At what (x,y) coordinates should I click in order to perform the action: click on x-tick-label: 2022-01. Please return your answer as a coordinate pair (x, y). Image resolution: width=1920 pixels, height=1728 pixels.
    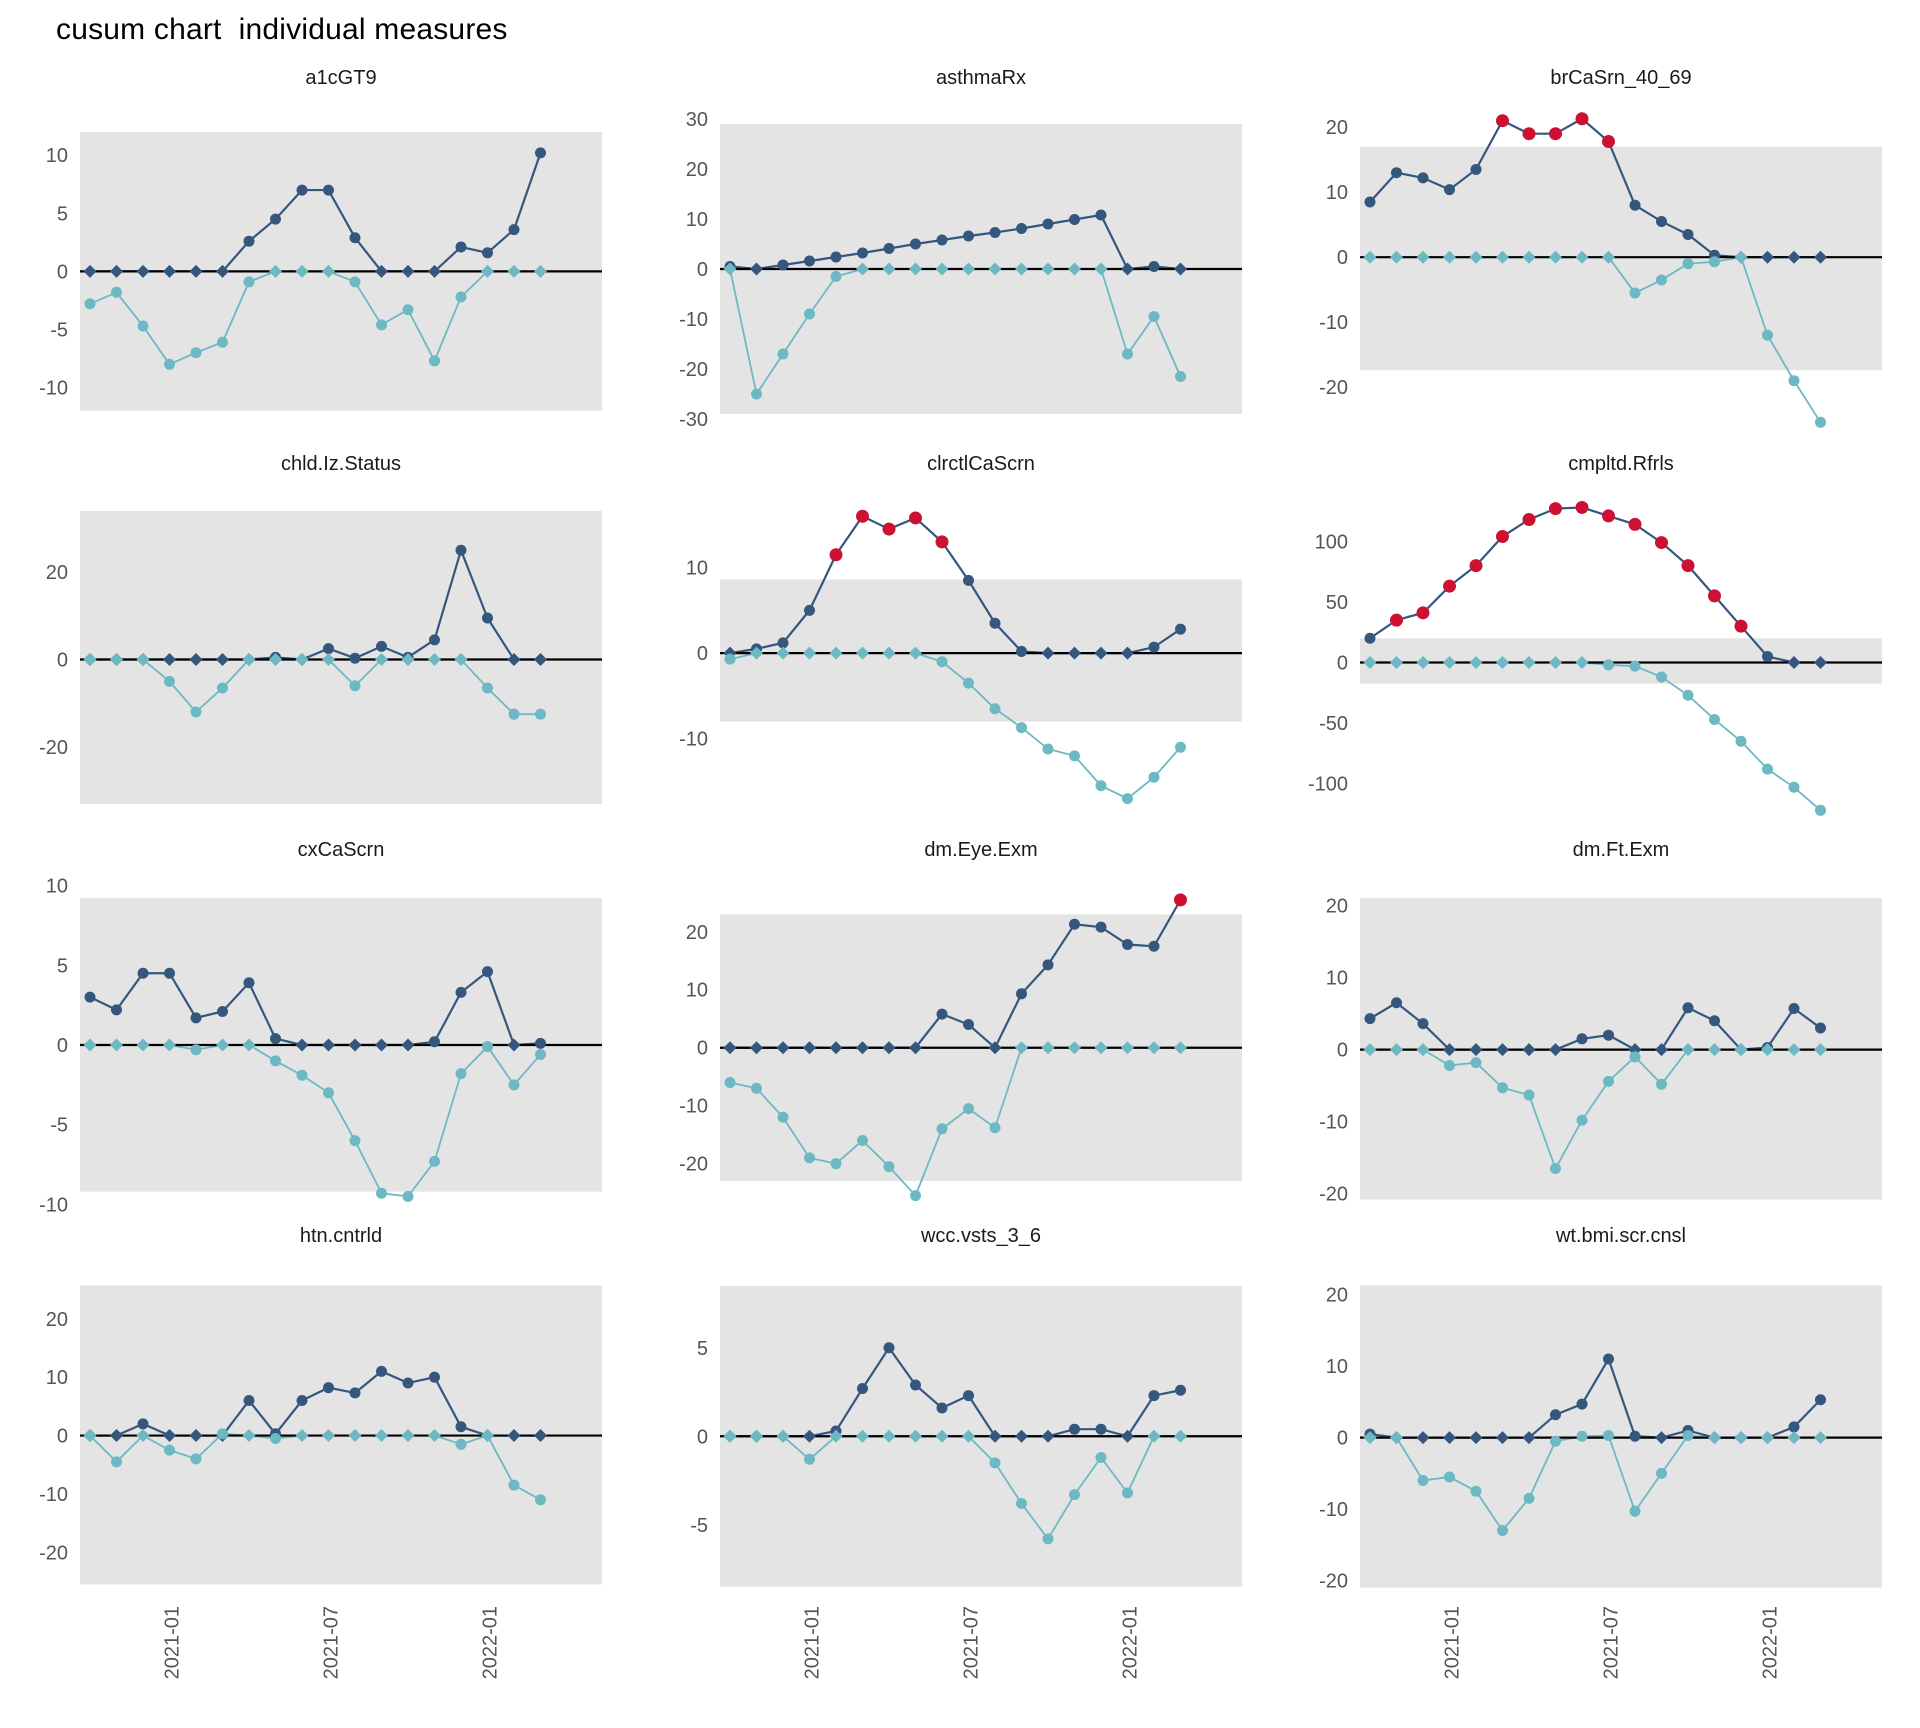
    Looking at the image, I should click on (1771, 1642).